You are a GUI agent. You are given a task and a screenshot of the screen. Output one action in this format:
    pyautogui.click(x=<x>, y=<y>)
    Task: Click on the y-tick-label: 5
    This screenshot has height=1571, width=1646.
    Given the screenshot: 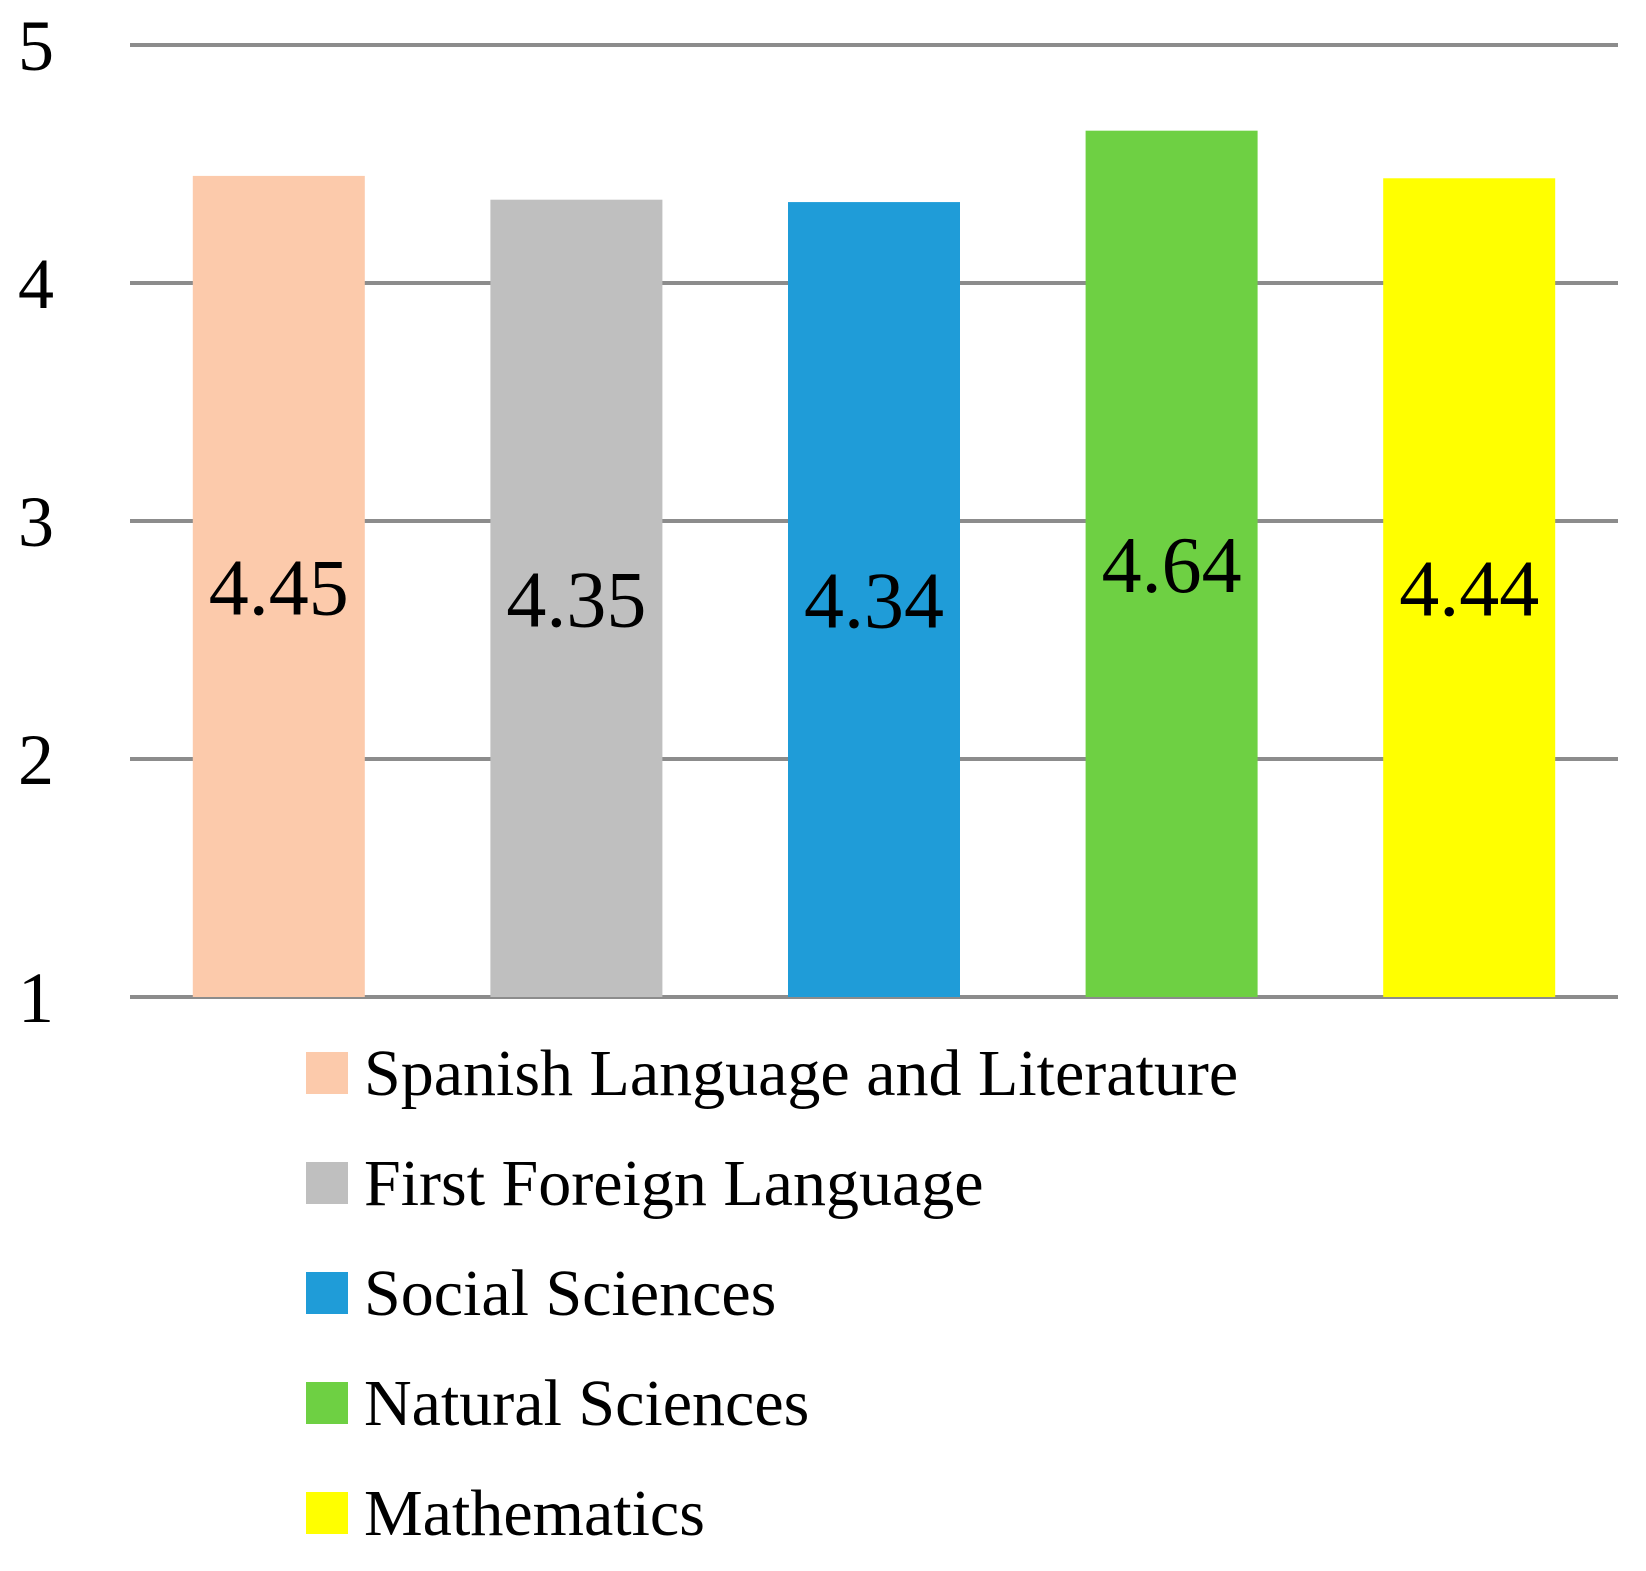 What is the action you would take?
    pyautogui.click(x=36, y=46)
    